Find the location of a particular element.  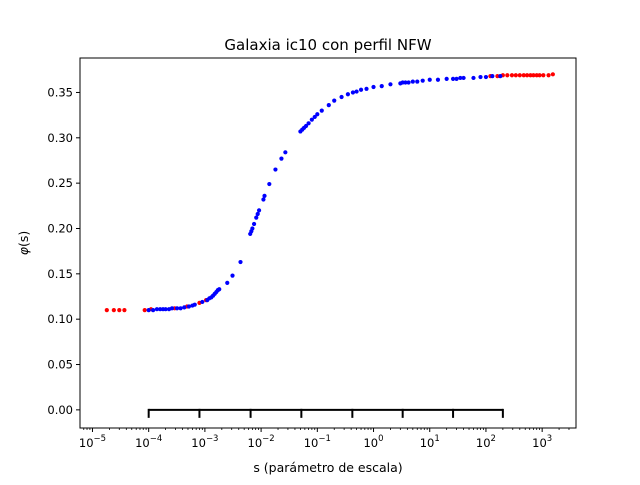

chart-title: Galaxia ic10 con perfil NFW is located at coordinates (327, 45).